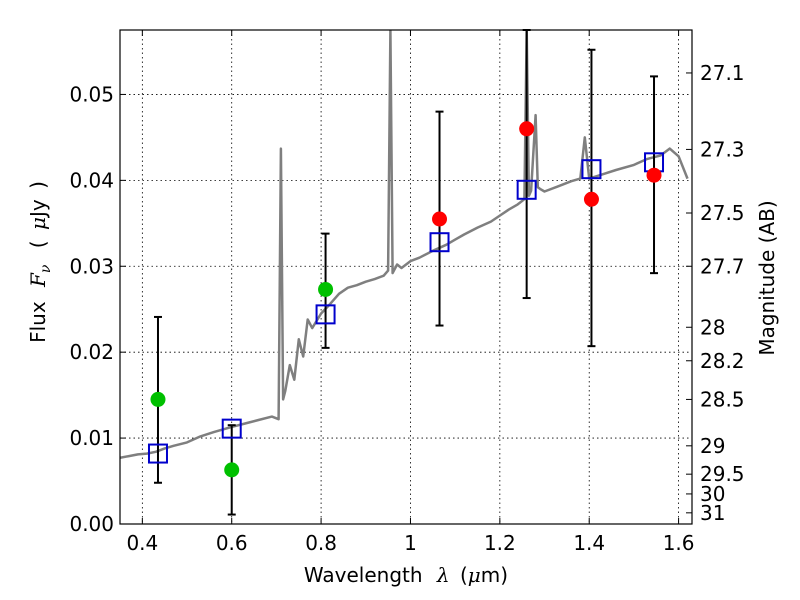  Describe the element at coordinates (91, 180) in the screenshot. I see `y-tick-label: 0.04` at that location.